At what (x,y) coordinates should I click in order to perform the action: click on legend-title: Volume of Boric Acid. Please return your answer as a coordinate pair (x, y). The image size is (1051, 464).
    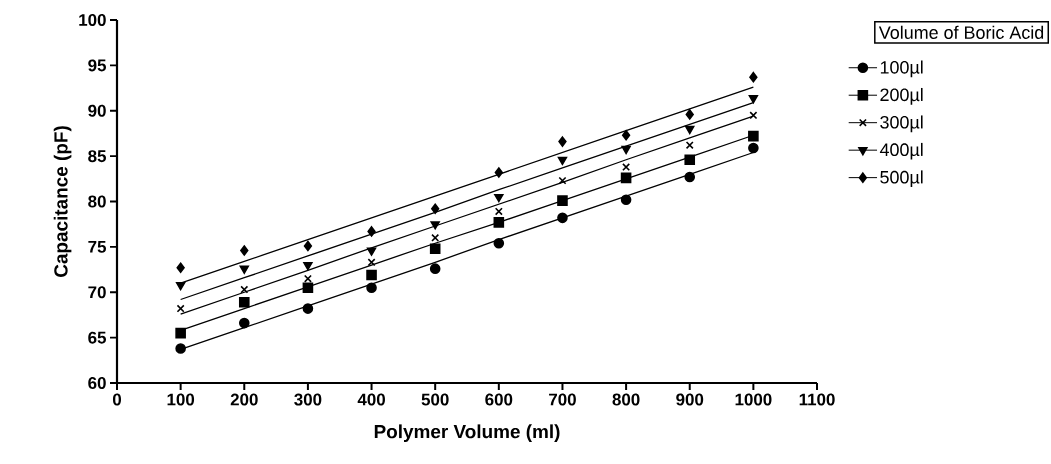
    Looking at the image, I should click on (961, 32).